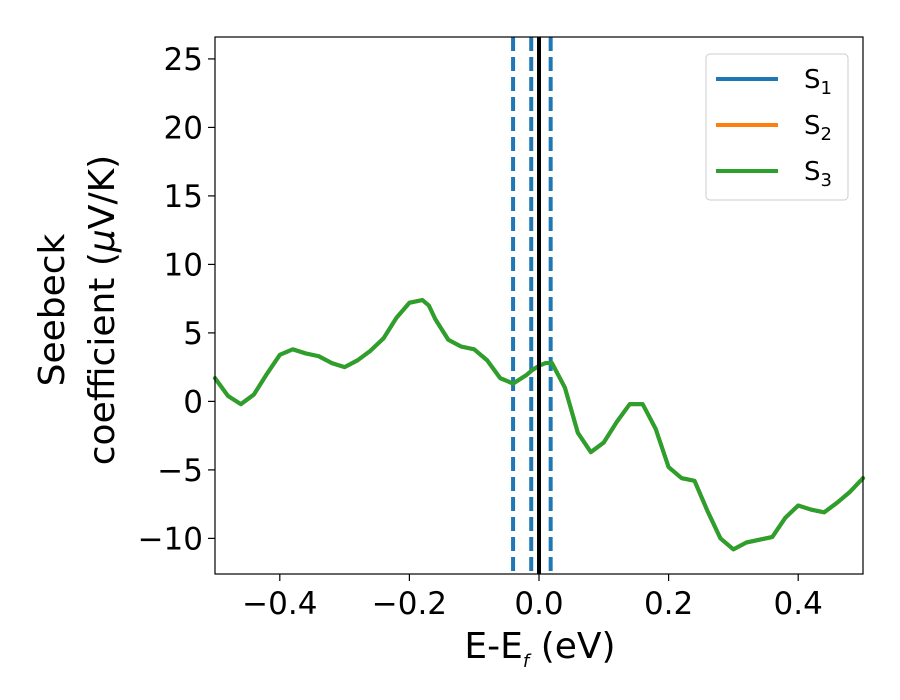  I want to click on legend: S1 S2 S3, so click(777, 127).